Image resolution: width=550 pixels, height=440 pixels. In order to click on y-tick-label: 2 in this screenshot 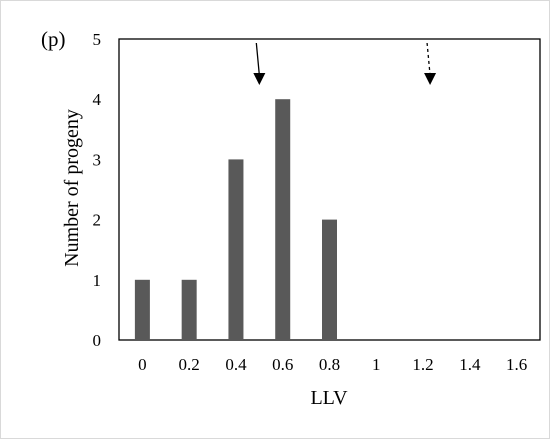, I will do `click(97, 220)`.